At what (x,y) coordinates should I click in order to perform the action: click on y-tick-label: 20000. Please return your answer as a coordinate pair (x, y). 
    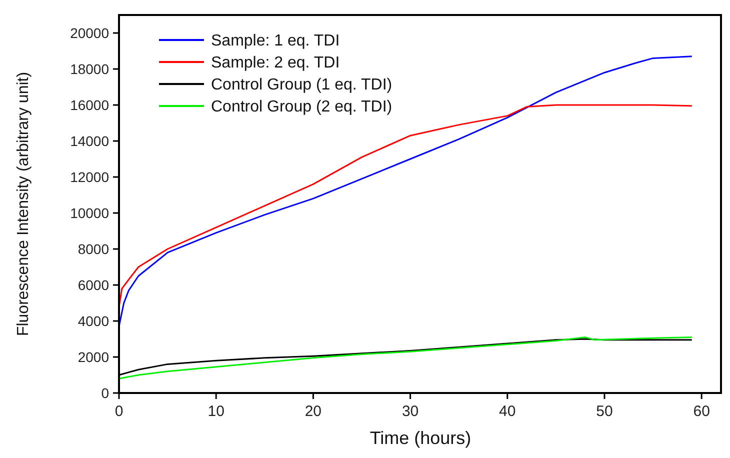
    Looking at the image, I should click on (90, 32).